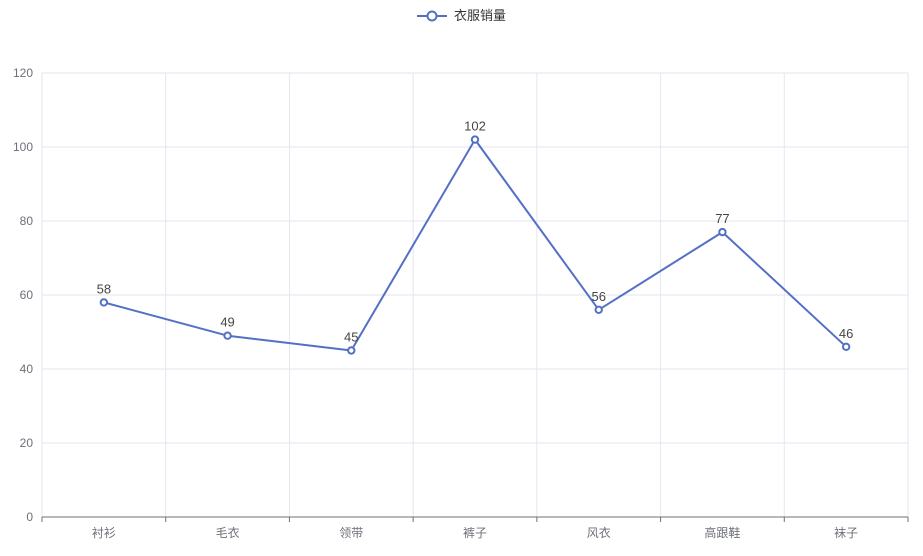  Describe the element at coordinates (475, 139) in the screenshot. I see `data-point-裤子` at that location.